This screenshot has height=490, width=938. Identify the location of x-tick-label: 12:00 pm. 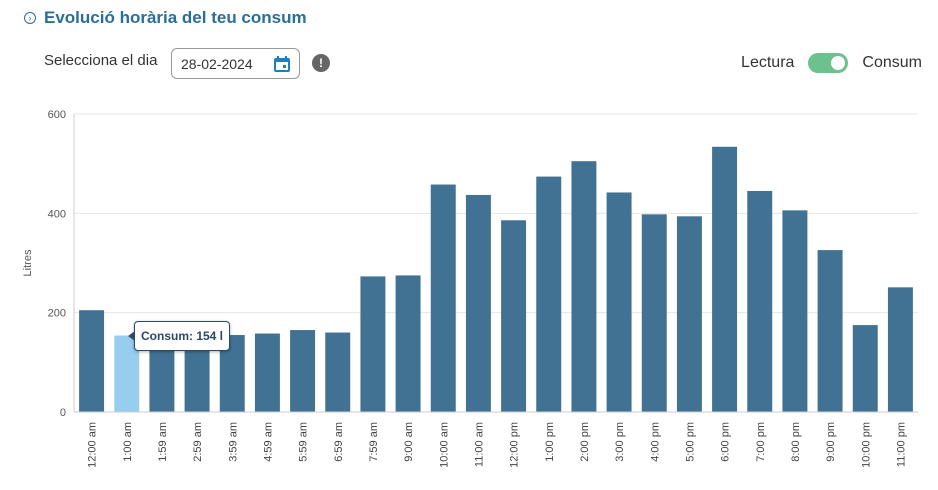
(515, 445).